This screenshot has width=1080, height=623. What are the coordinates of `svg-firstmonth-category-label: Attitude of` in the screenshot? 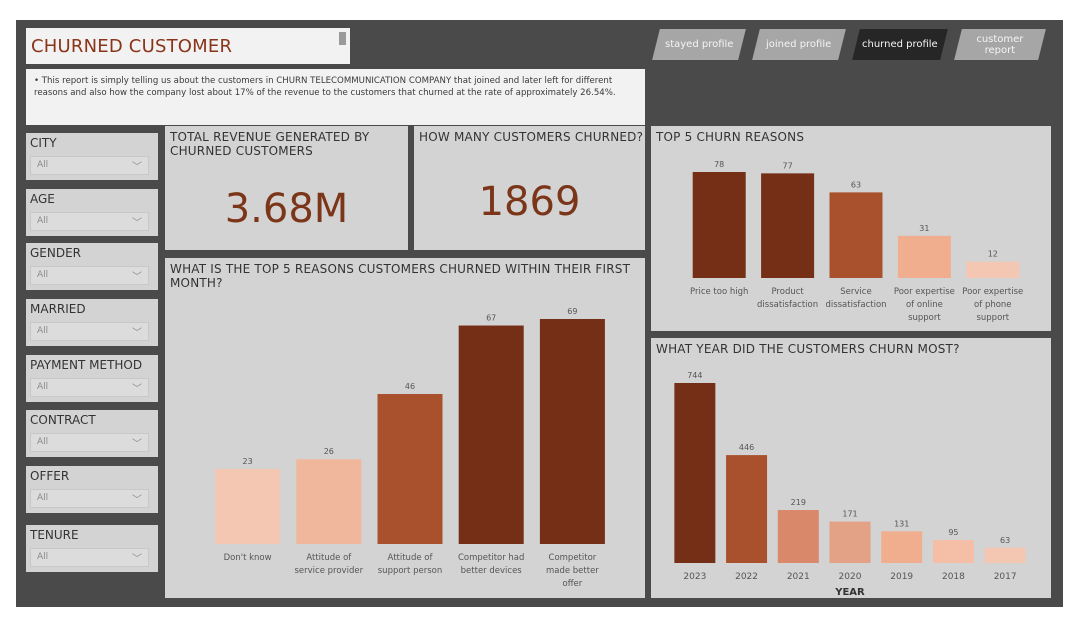 It's located at (329, 558).